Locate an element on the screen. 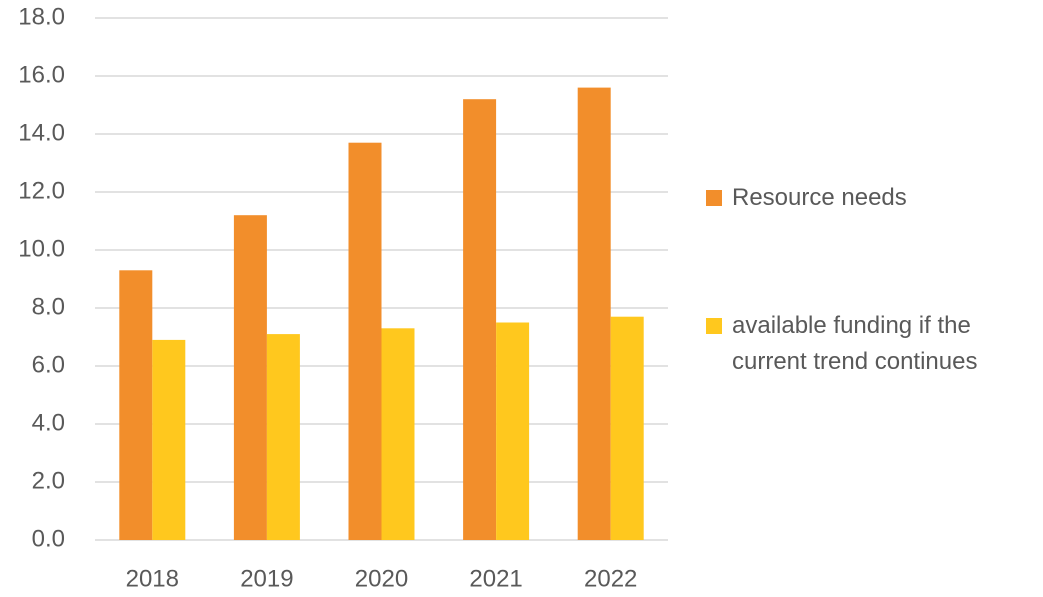  y-tick-label: 10.0 is located at coordinates (41, 248).